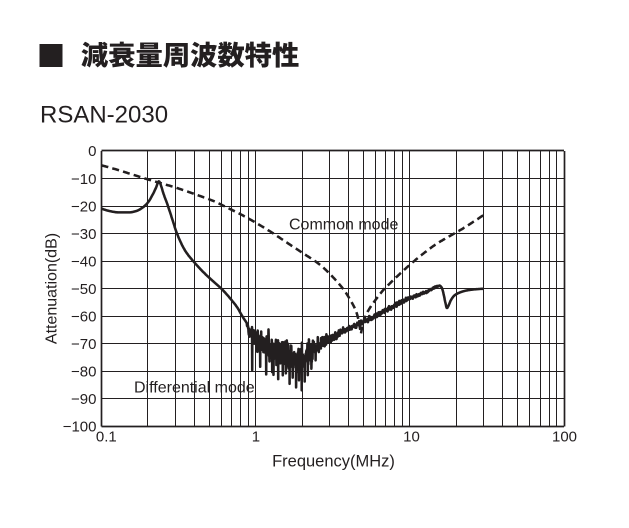  What do you see at coordinates (83, 206) in the screenshot?
I see `svg-text: −20` at bounding box center [83, 206].